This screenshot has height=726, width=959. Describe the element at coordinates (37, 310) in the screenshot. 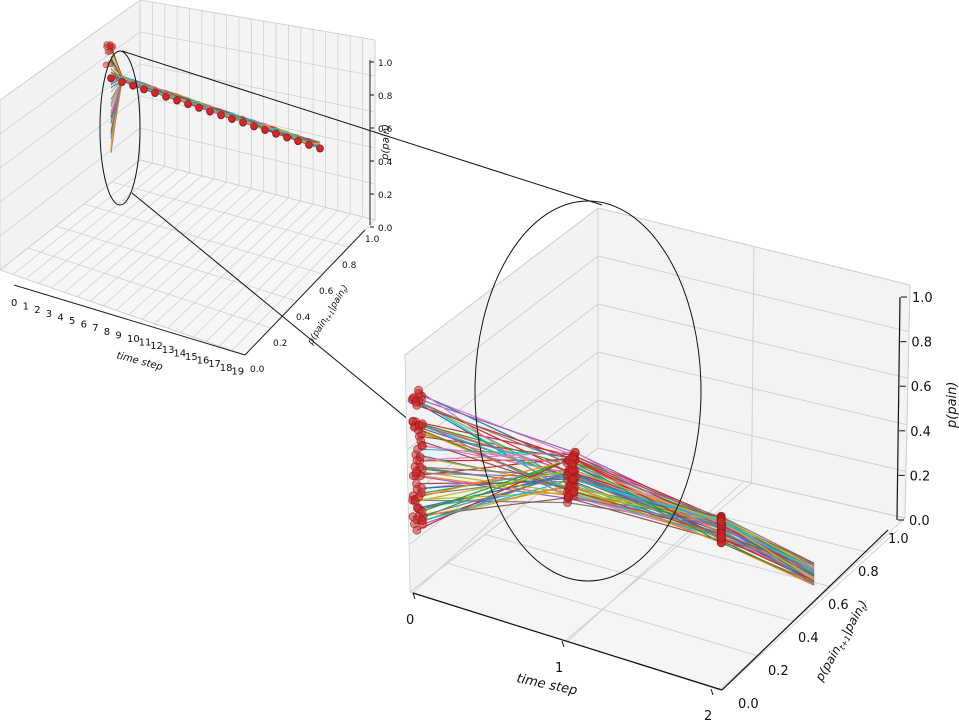

I see `overview-x-tick-label: 2` at that location.